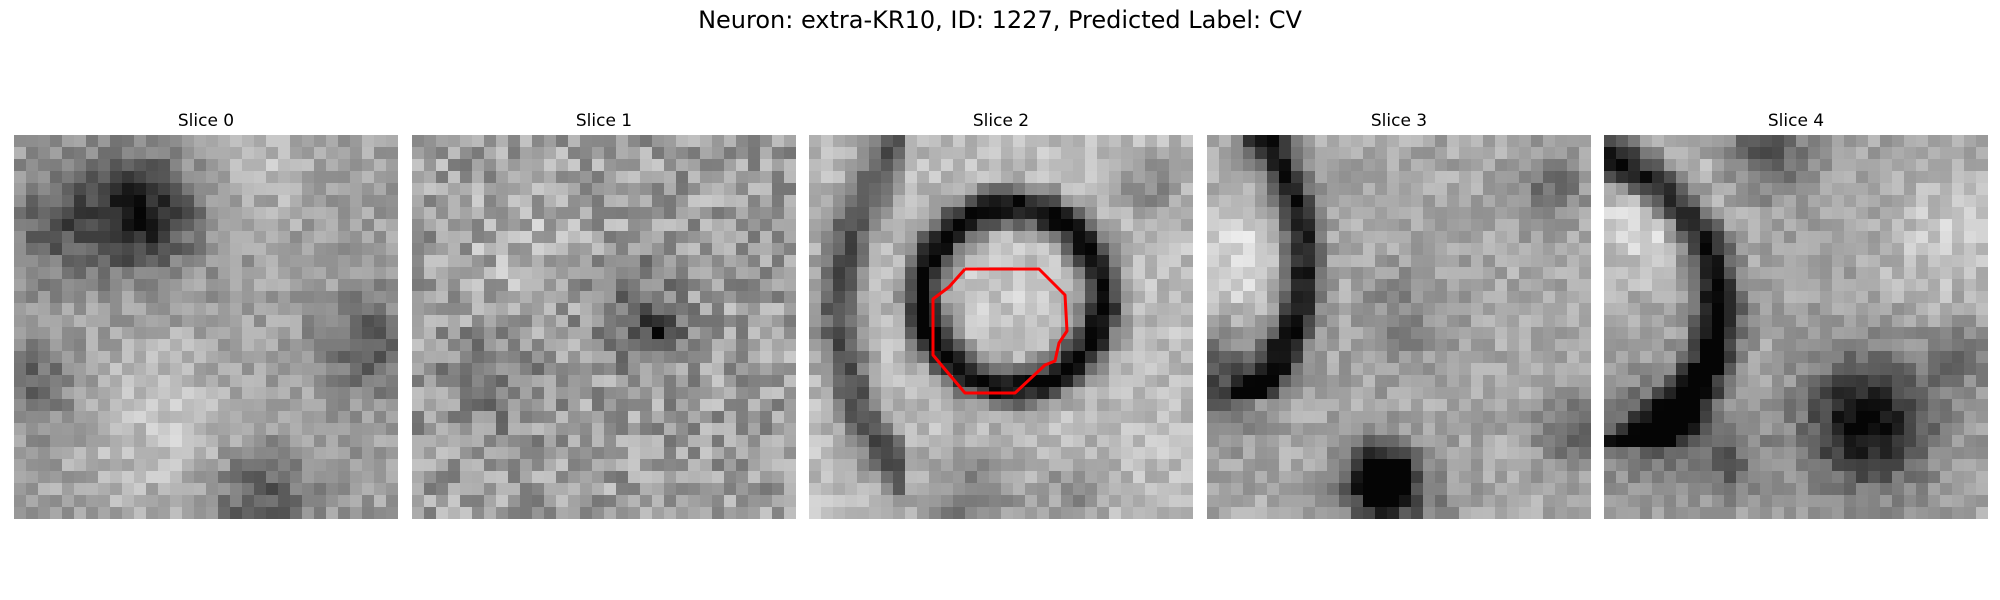  I want to click on panel-title-slice-3: Slice 3, so click(1399, 121).